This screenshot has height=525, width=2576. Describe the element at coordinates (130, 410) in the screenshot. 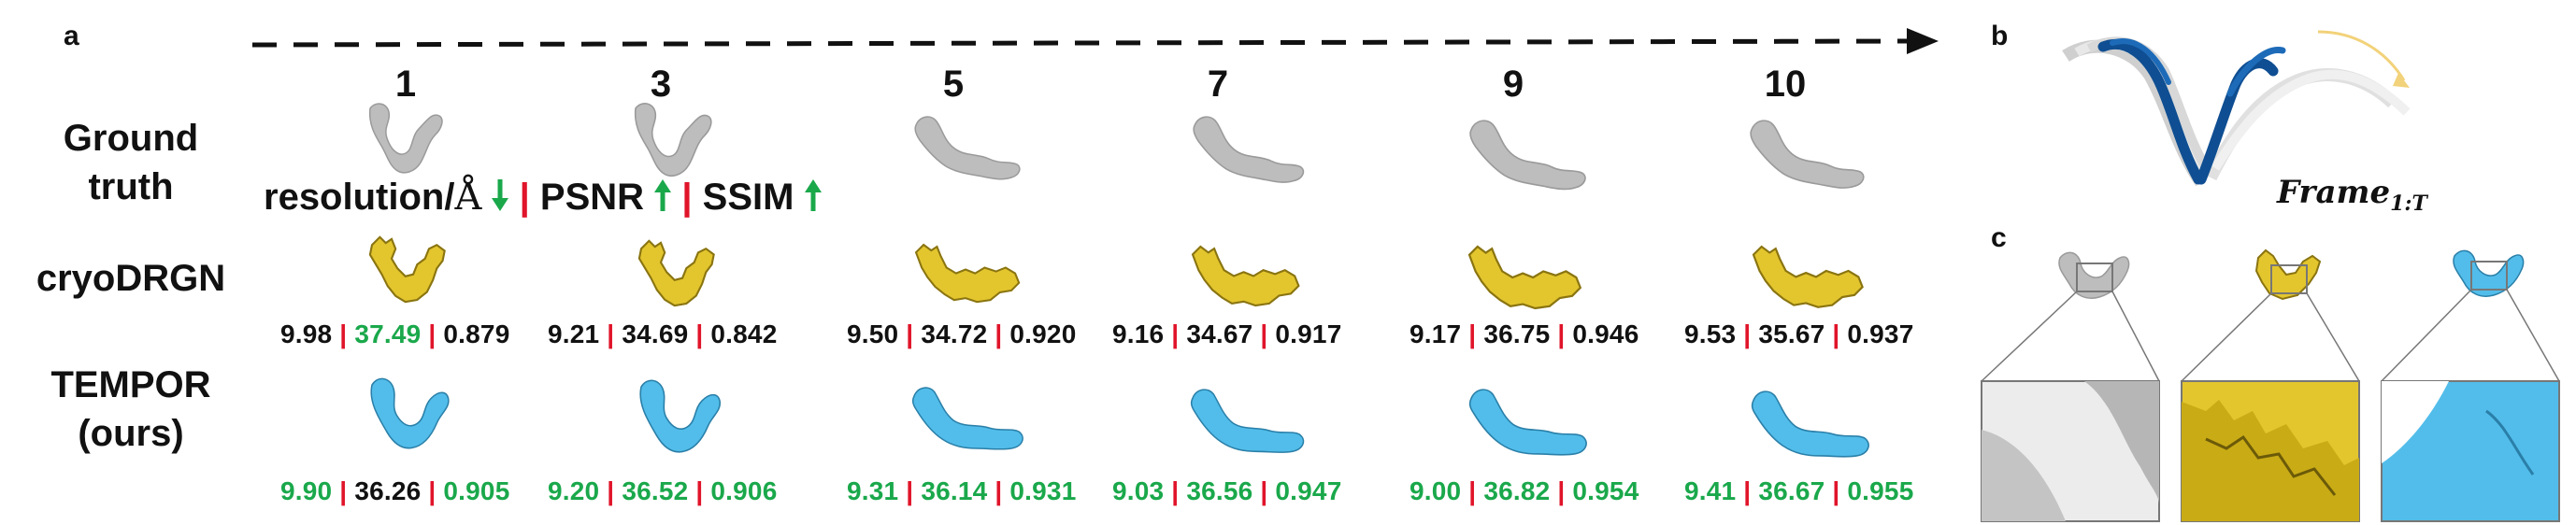

I see `row-label-tempor: TEMPOR (ours)` at that location.